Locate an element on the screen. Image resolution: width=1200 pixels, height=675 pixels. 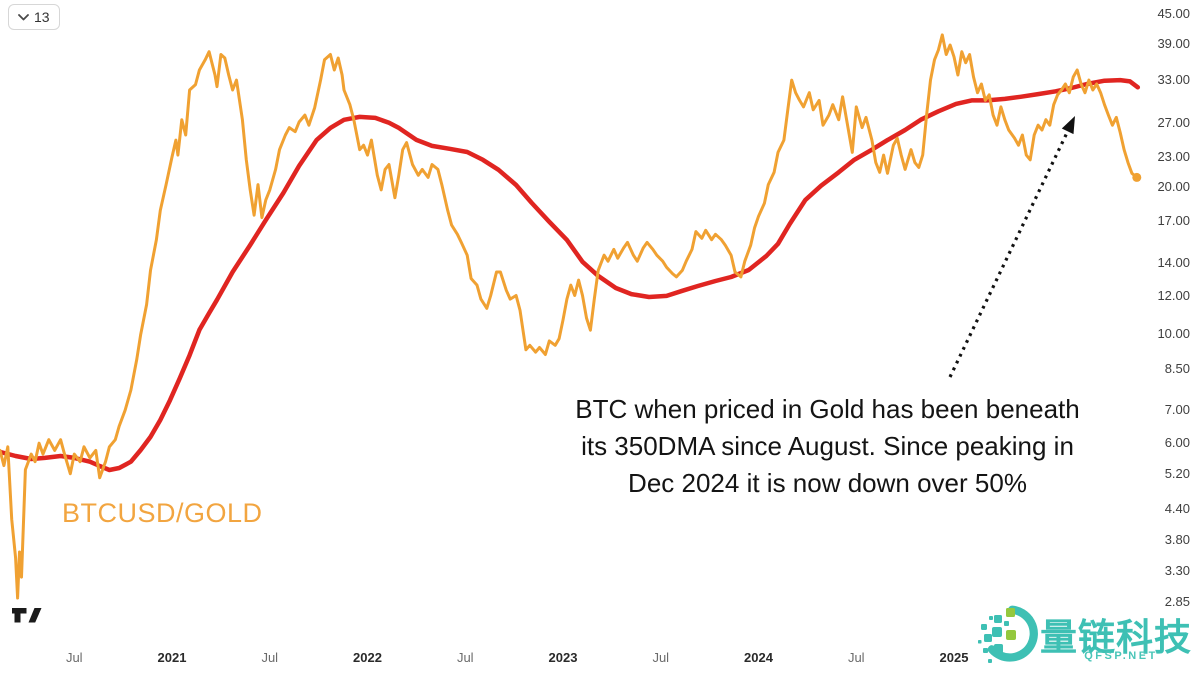
annotation-arrow is located at coordinates (1011, 247).